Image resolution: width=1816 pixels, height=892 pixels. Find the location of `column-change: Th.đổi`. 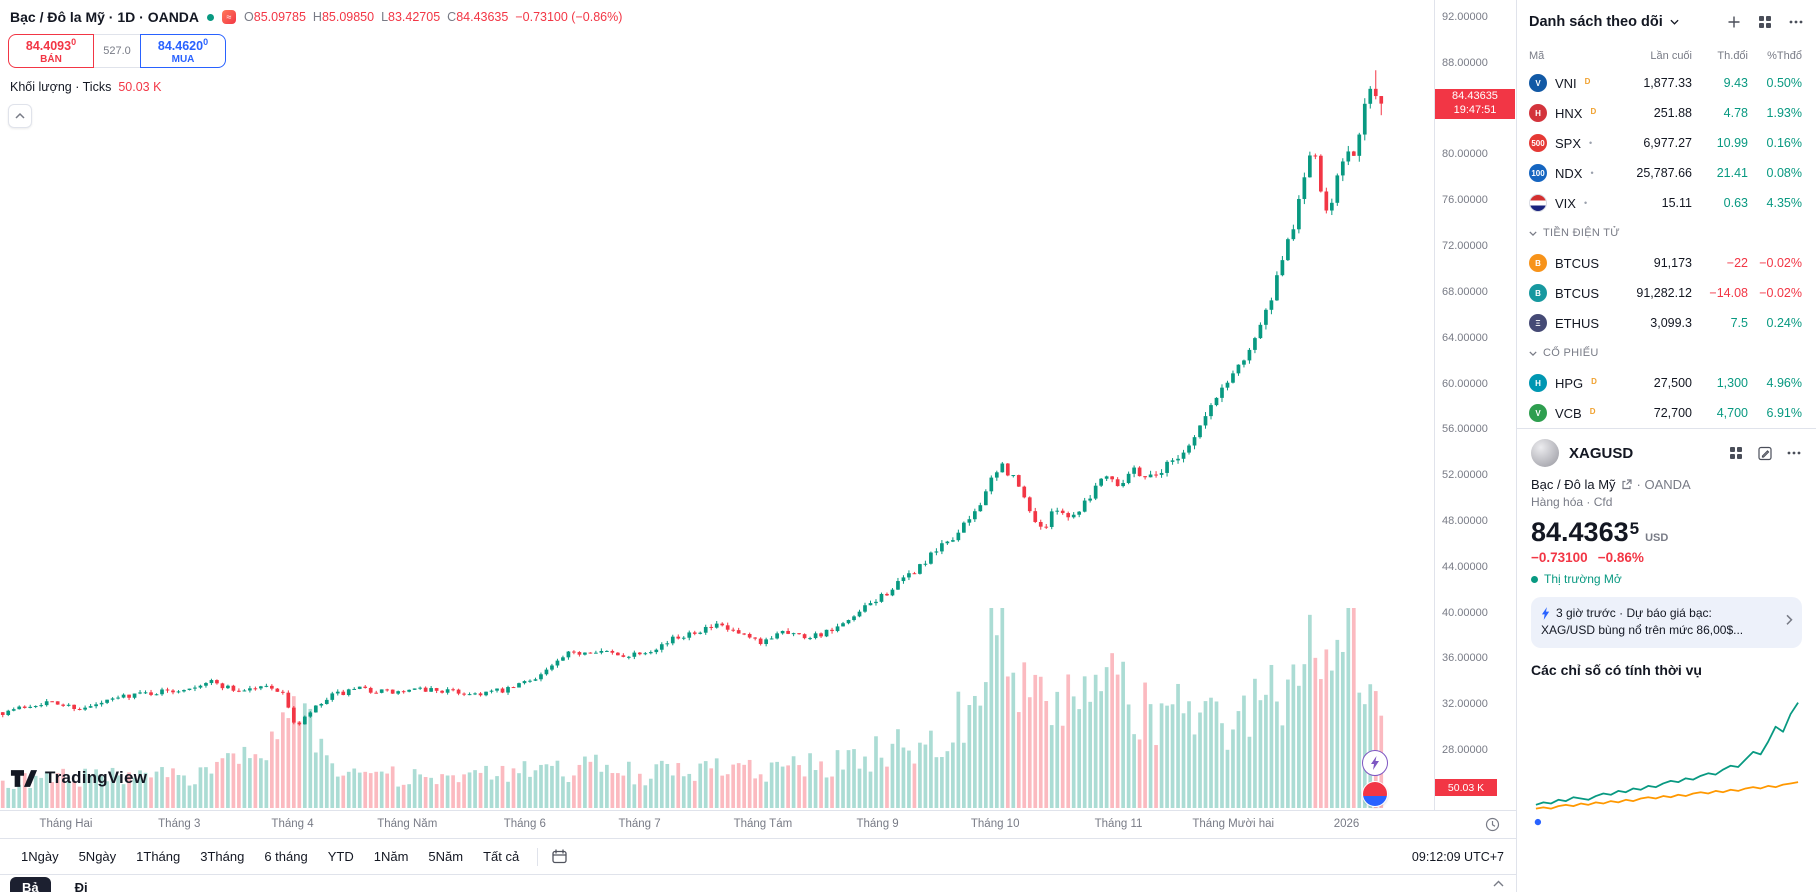

column-change: Th.đổi is located at coordinates (1732, 56).